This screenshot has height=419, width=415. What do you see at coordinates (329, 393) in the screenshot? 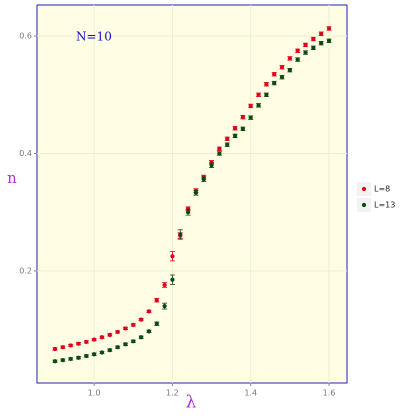
I see `x-tick-label: 1.6` at bounding box center [329, 393].